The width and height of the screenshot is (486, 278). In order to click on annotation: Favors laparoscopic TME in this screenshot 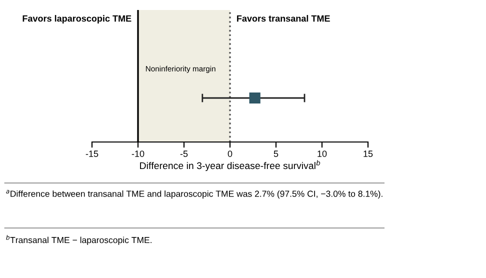, I will do `click(77, 19)`.